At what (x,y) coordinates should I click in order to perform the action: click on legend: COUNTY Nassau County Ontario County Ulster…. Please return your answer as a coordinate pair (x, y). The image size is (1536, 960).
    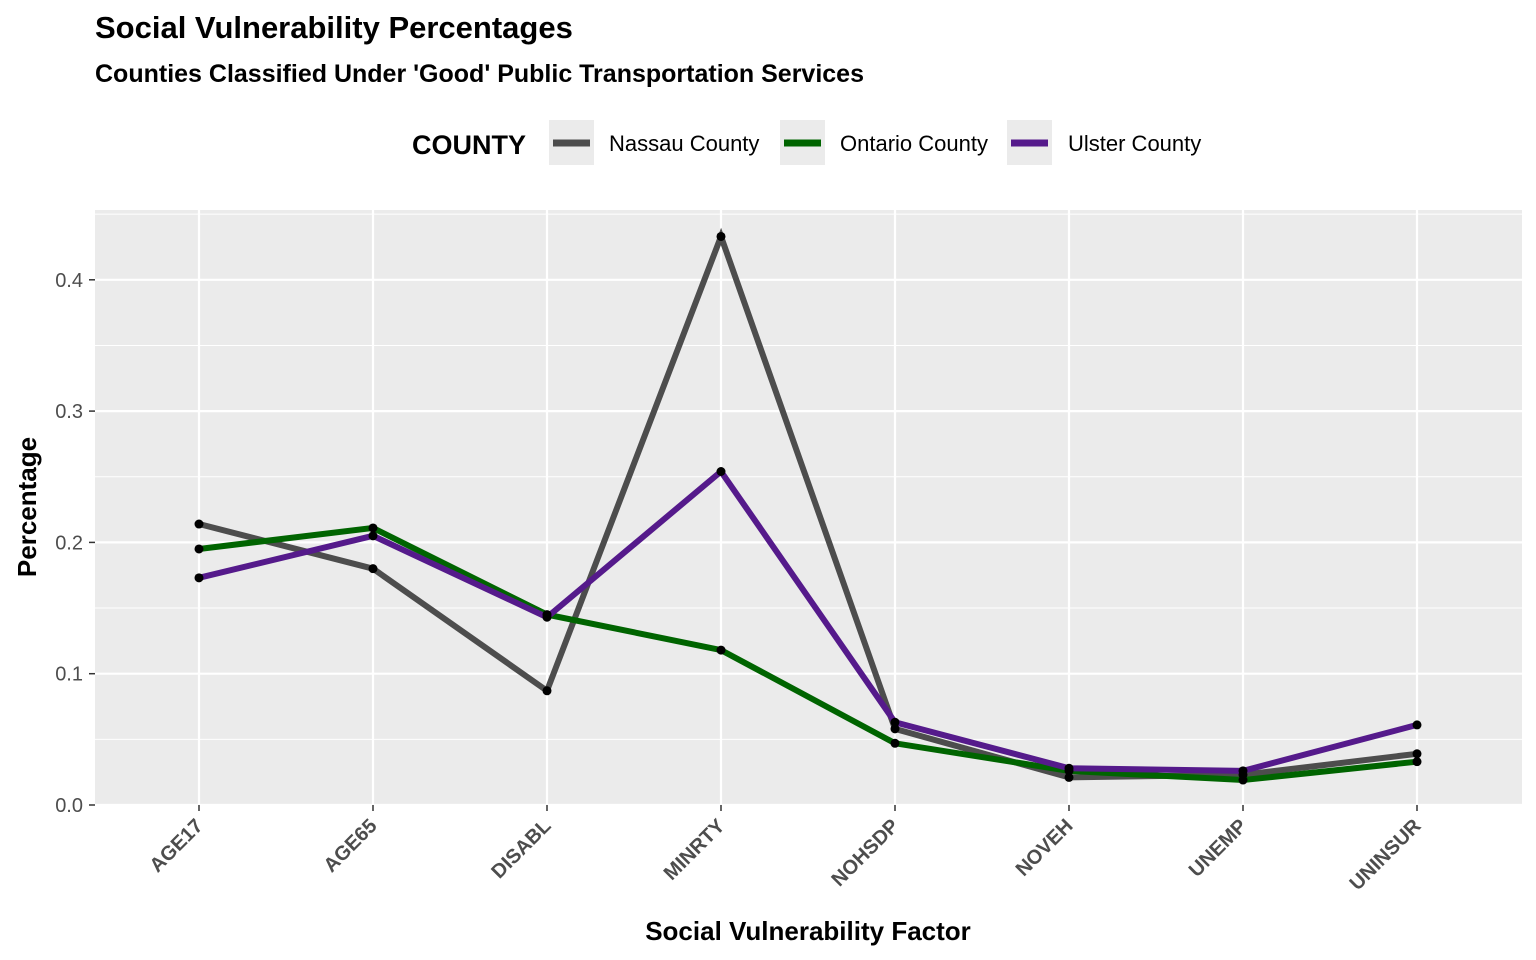
    Looking at the image, I should click on (806, 142).